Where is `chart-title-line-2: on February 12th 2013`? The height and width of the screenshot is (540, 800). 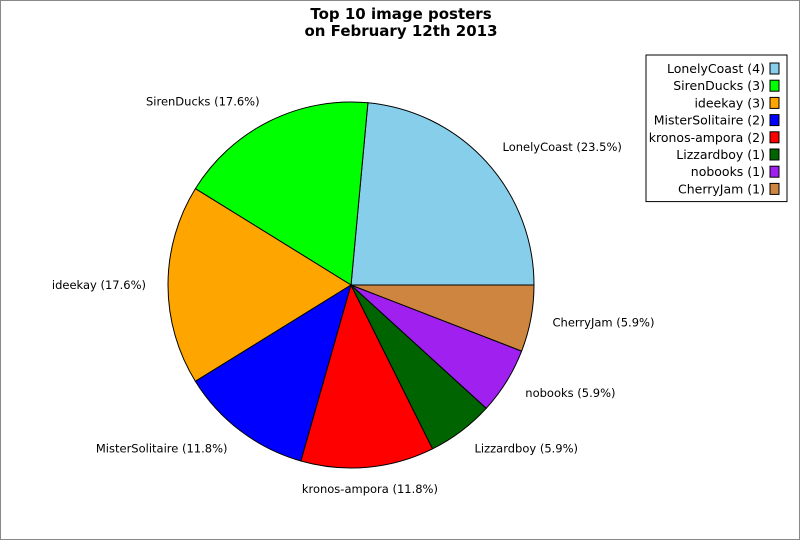 chart-title-line-2: on February 12th 2013 is located at coordinates (400, 31).